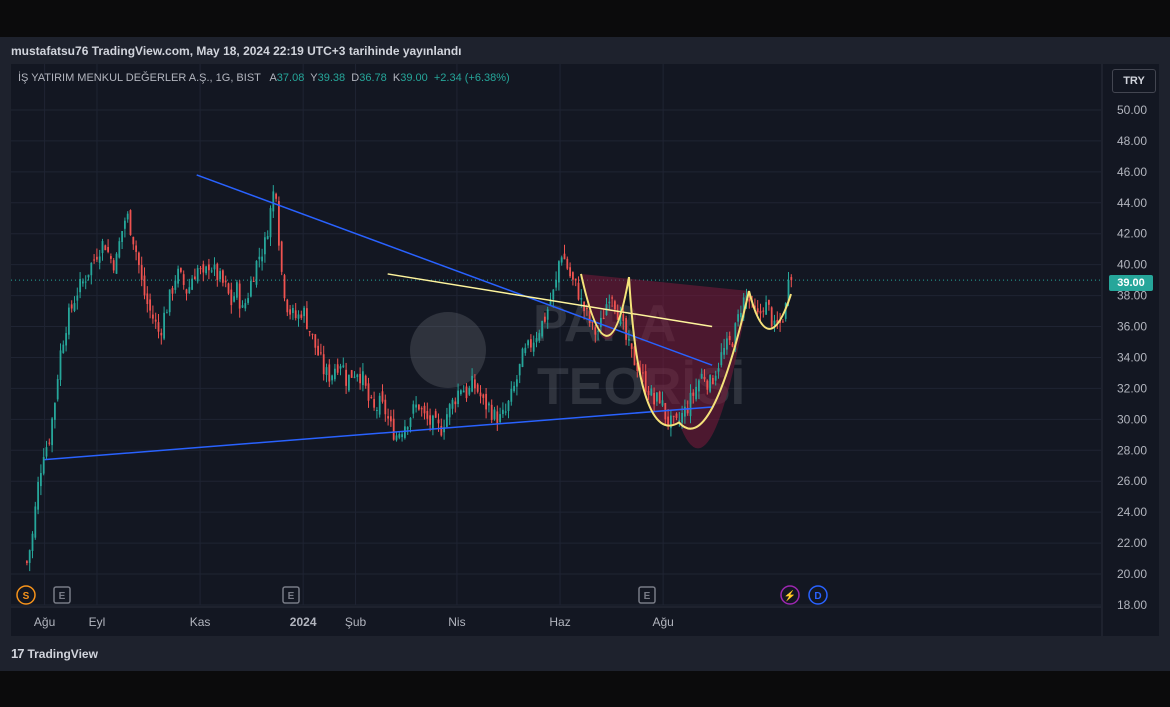 This screenshot has height=707, width=1170. Describe the element at coordinates (314, 78) in the screenshot. I see `high-label: Y` at that location.